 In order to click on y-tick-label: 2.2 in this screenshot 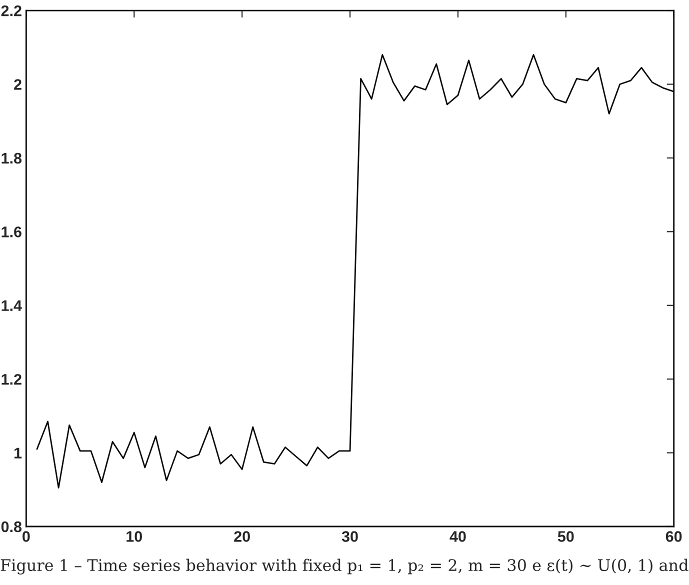, I will do `click(11, 10)`.